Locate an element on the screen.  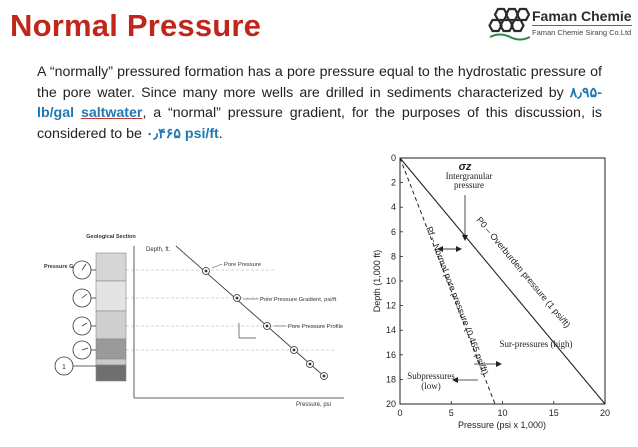
y-tick-6: 6 is located at coordinates (393, 232).